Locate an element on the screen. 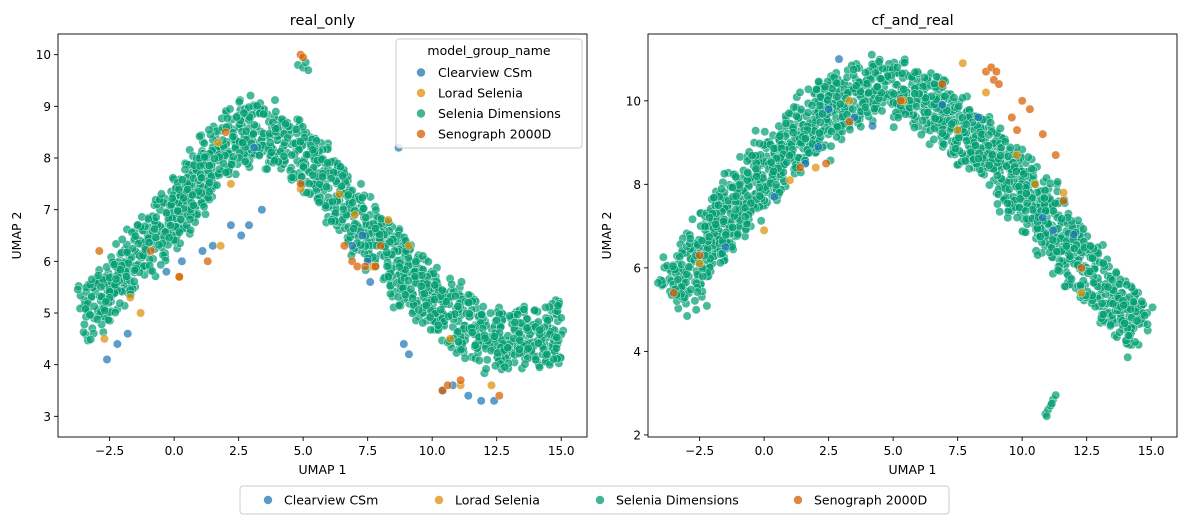 The width and height of the screenshot is (1186, 523). x-tick-label: −2.5 is located at coordinates (699, 451).